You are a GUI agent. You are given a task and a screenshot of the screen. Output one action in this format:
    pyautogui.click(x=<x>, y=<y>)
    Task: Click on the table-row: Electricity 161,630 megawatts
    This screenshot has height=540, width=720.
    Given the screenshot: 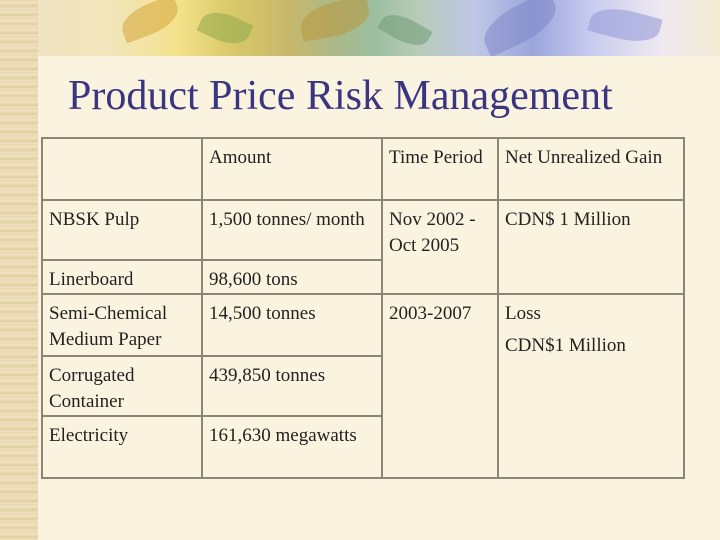 What is the action you would take?
    pyautogui.click(x=362, y=447)
    